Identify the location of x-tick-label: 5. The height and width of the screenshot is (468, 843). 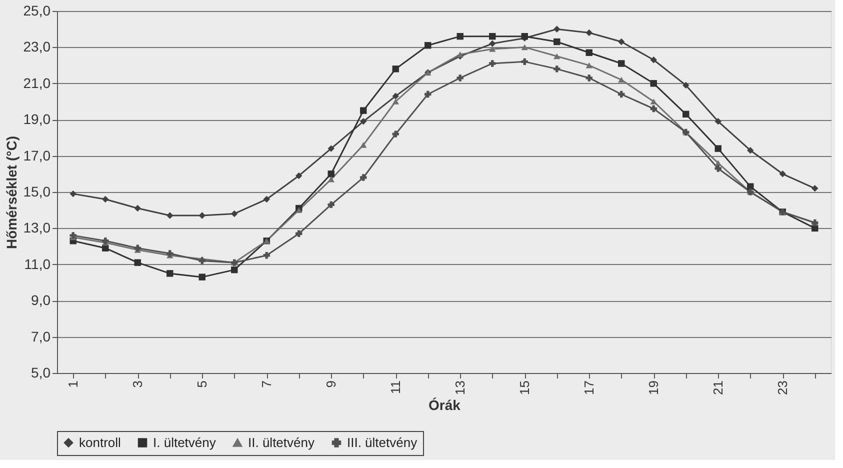
(202, 384).